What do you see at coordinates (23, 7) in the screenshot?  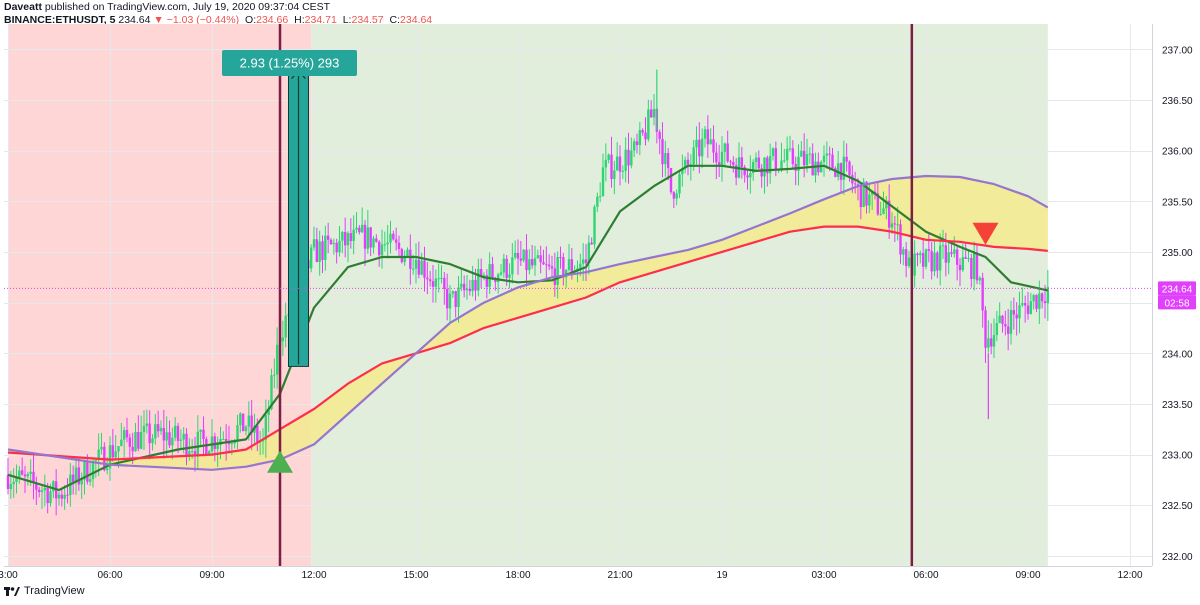 I see `author: Daveatt` at bounding box center [23, 7].